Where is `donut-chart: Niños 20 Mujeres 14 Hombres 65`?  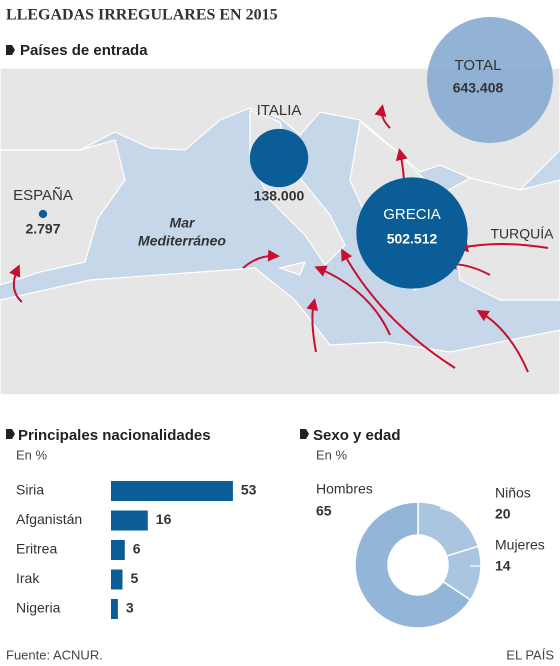
donut-chart: Niños 20 Mujeres 14 Hombres 65 is located at coordinates (430, 555).